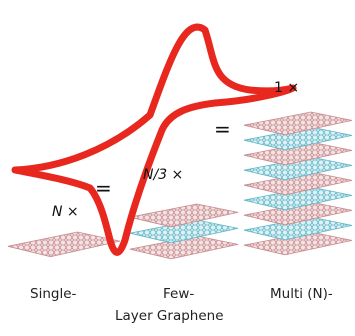  What do you see at coordinates (179, 294) in the screenshot?
I see `caption-few: Few-` at bounding box center [179, 294].